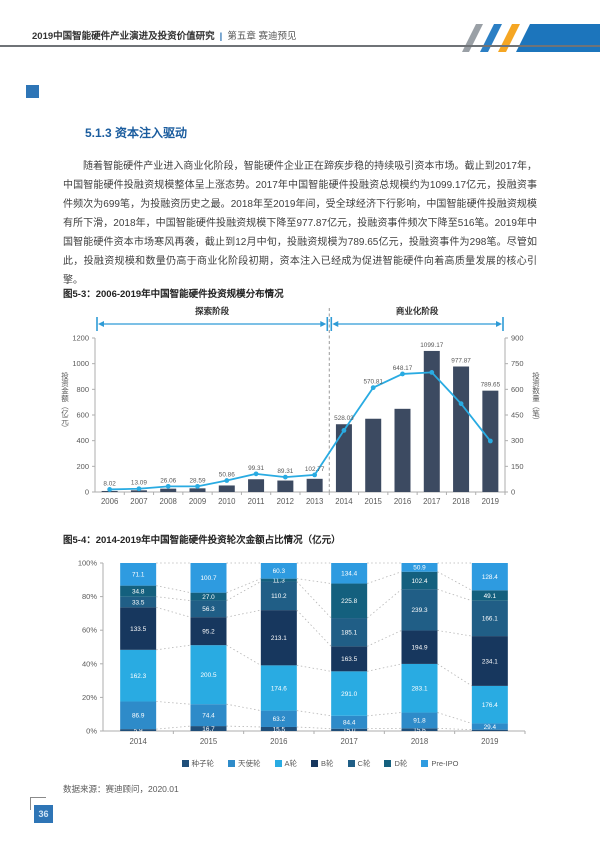 Image resolution: width=600 pixels, height=851 pixels. I want to click on header-stripes-decoration, so click(531, 38).